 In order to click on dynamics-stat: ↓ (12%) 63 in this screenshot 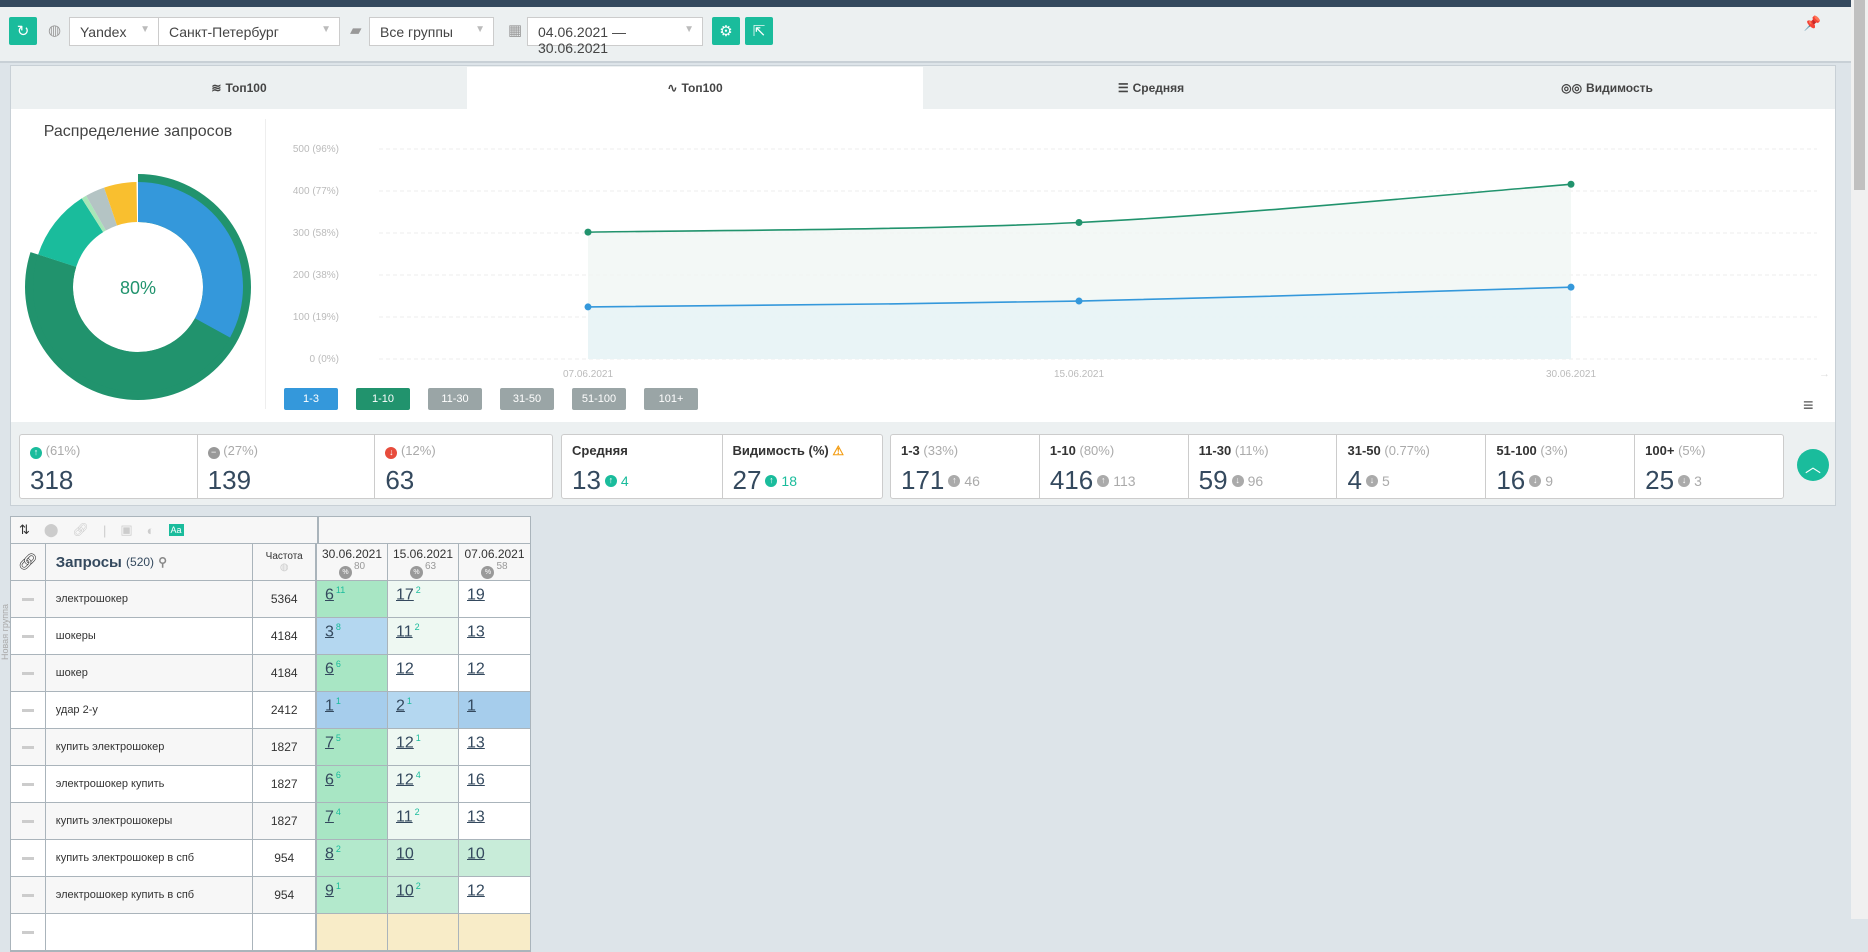, I will do `click(463, 466)`.